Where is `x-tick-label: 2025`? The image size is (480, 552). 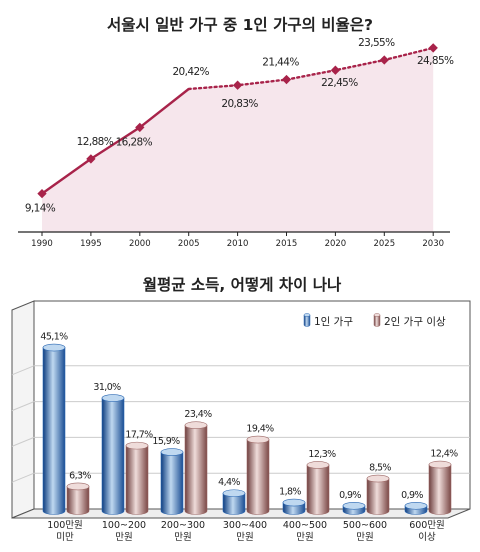
x-tick-label: 2025 is located at coordinates (384, 244).